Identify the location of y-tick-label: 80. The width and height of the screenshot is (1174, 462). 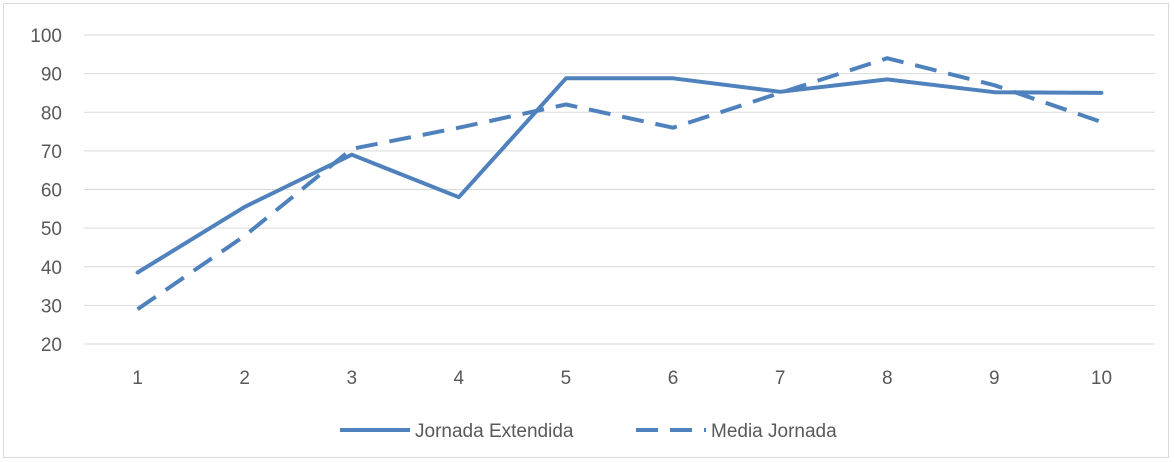
(51, 113).